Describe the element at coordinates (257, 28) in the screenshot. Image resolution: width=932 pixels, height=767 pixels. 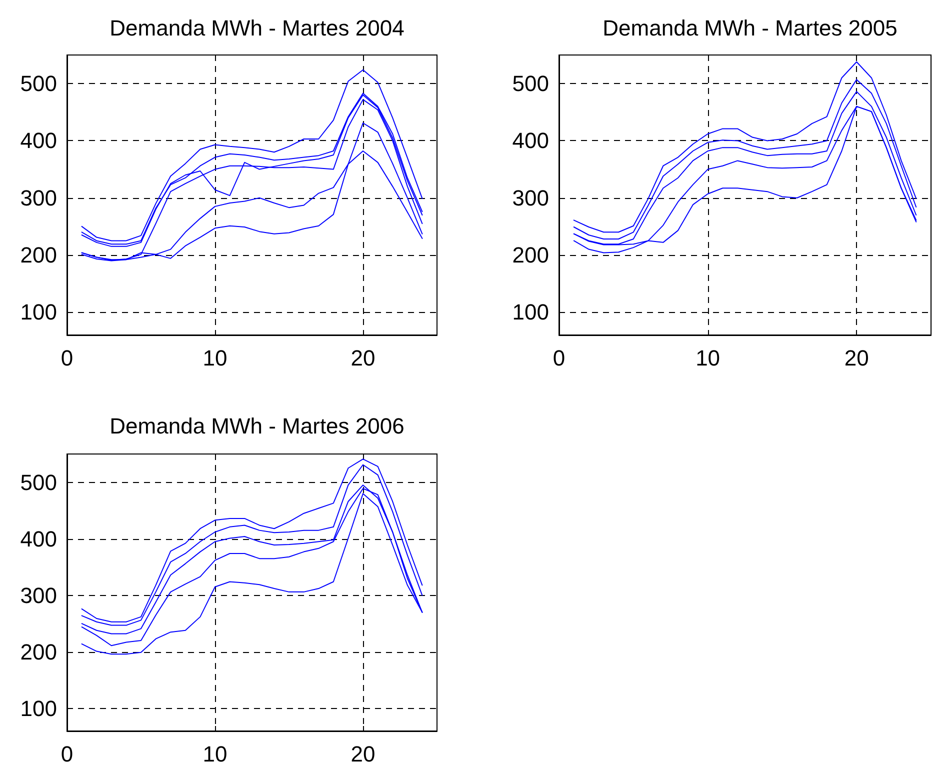
I see `chart-title: Demanda MWh - Martes 2004` at that location.